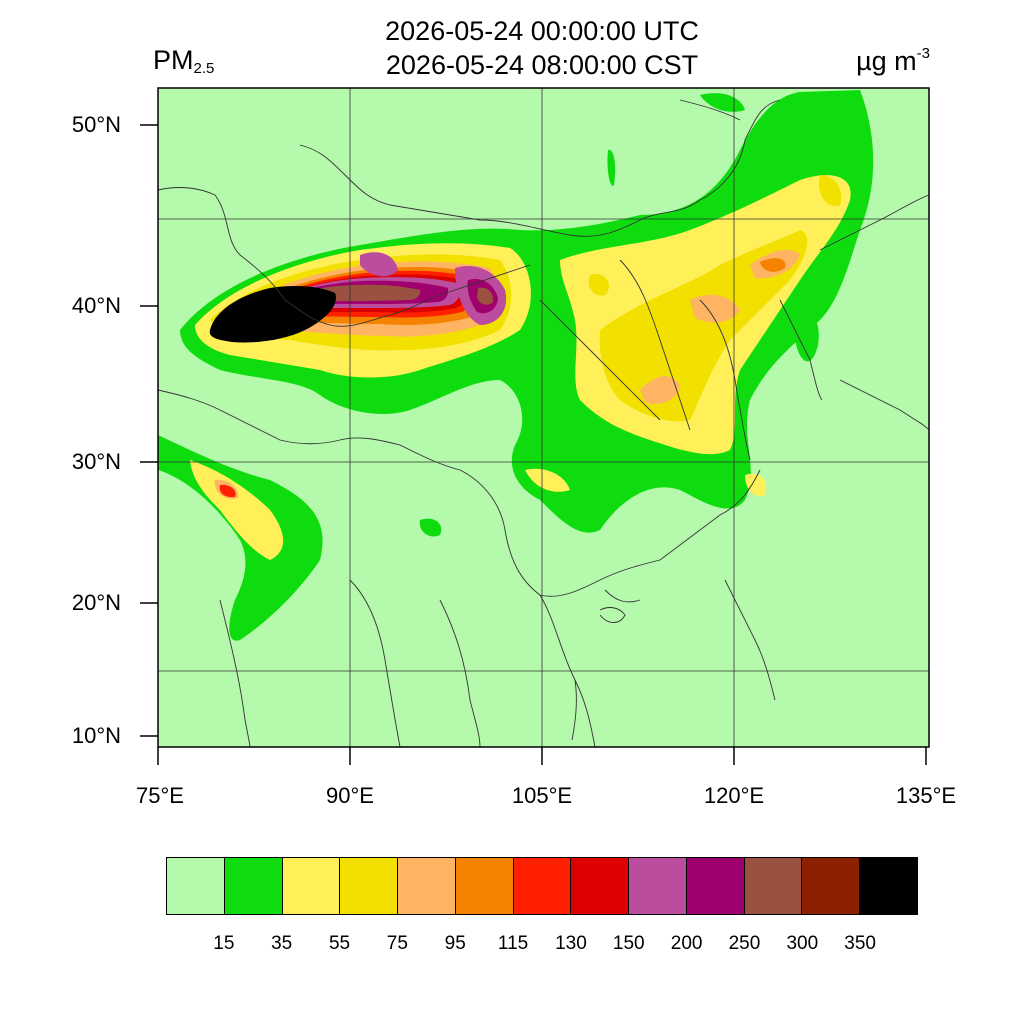 The width and height of the screenshot is (1024, 1024). What do you see at coordinates (339, 943) in the screenshot?
I see `colorbar-label-55: 55` at bounding box center [339, 943].